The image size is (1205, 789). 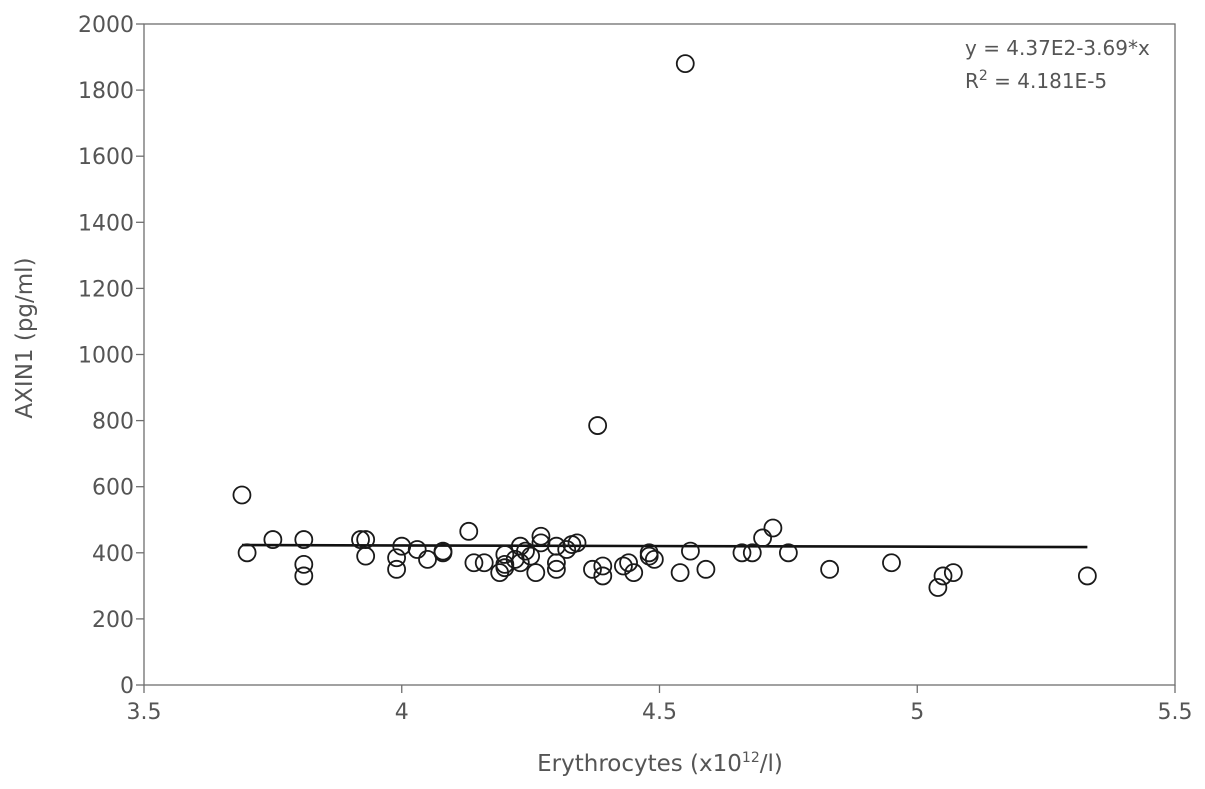 What do you see at coordinates (917, 712) in the screenshot?
I see `x-tick-label: 5` at bounding box center [917, 712].